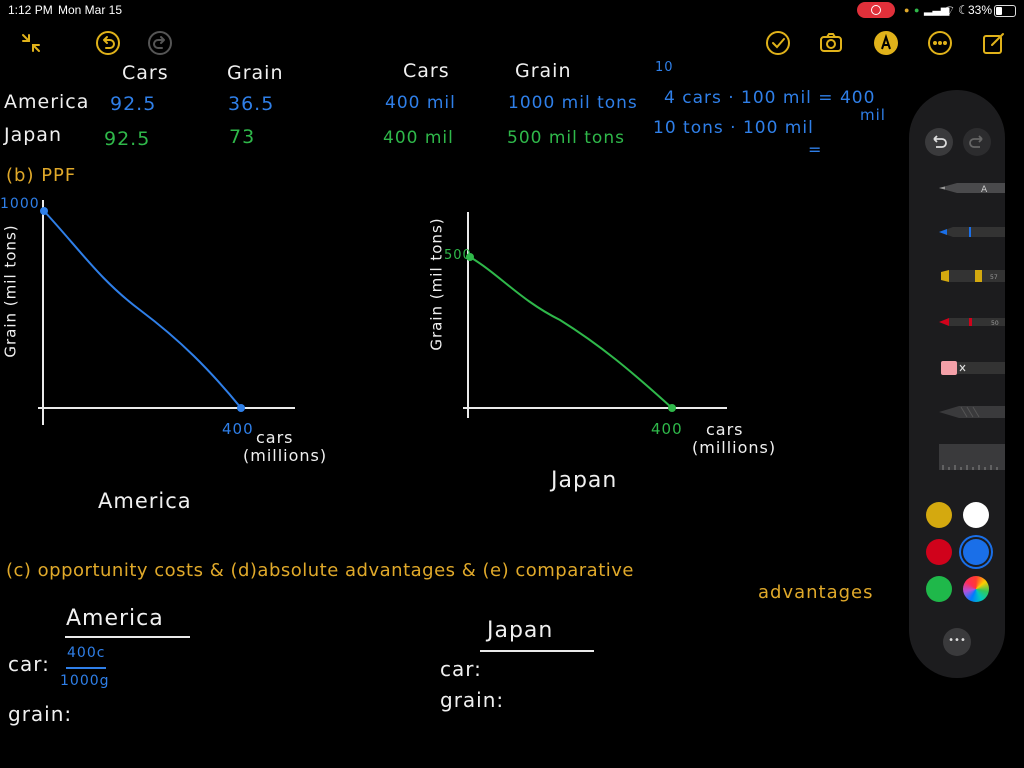  What do you see at coordinates (816, 592) in the screenshot?
I see `section-cde-heading-cont: advantages` at bounding box center [816, 592].